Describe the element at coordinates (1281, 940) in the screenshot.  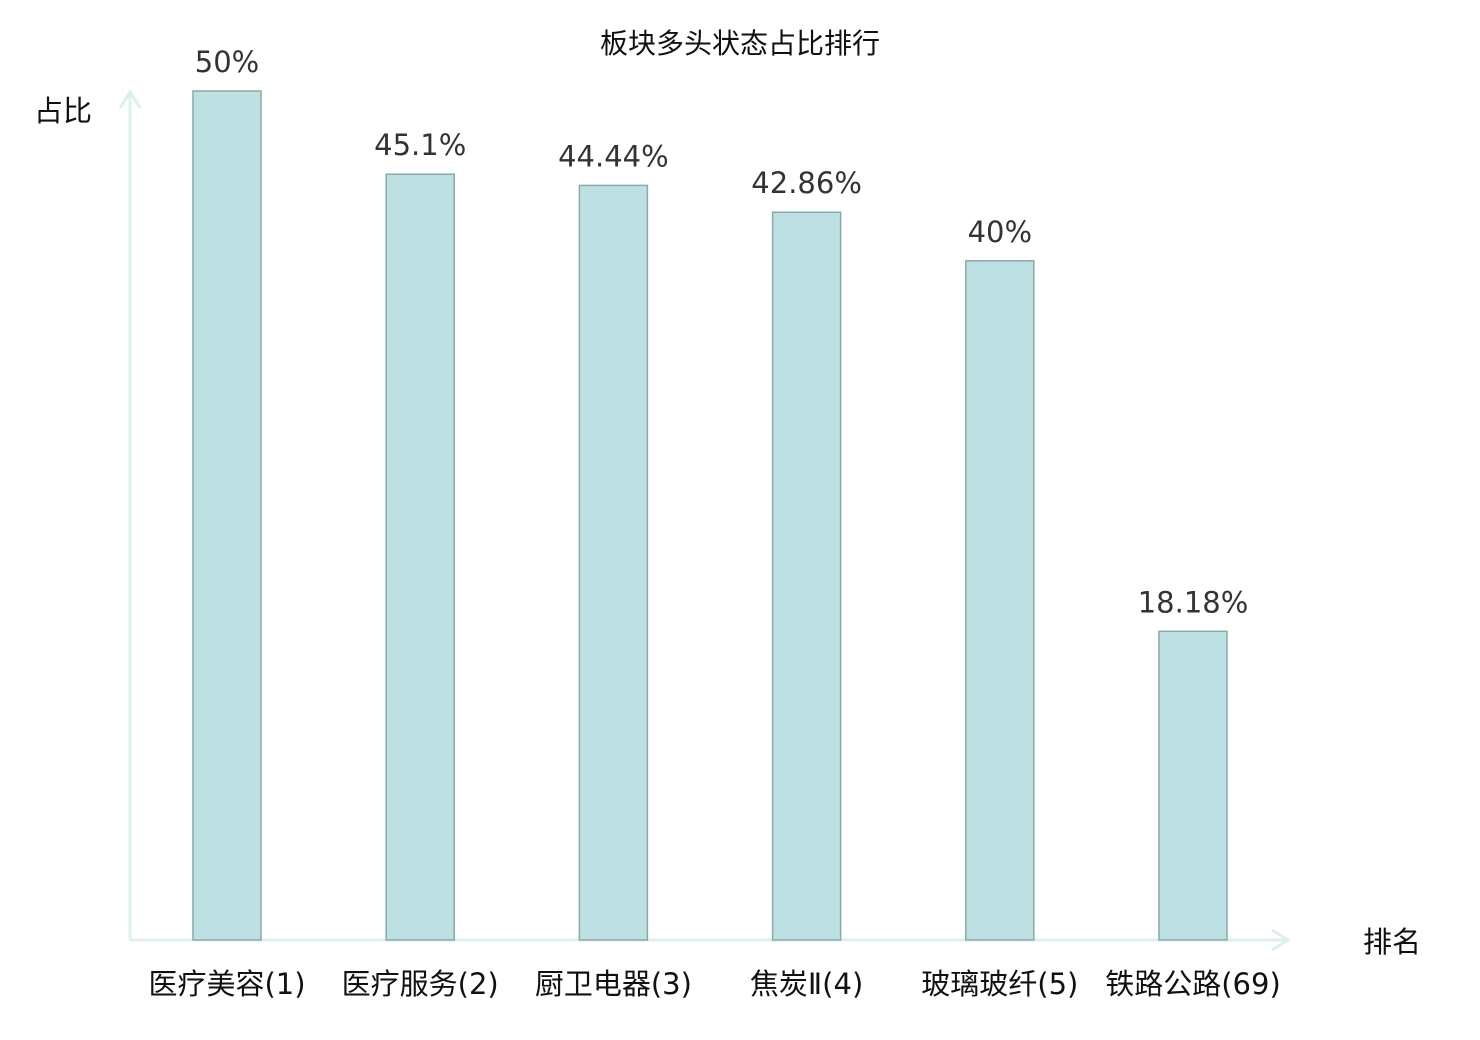
I see `x-axis-arrow-icon` at that location.